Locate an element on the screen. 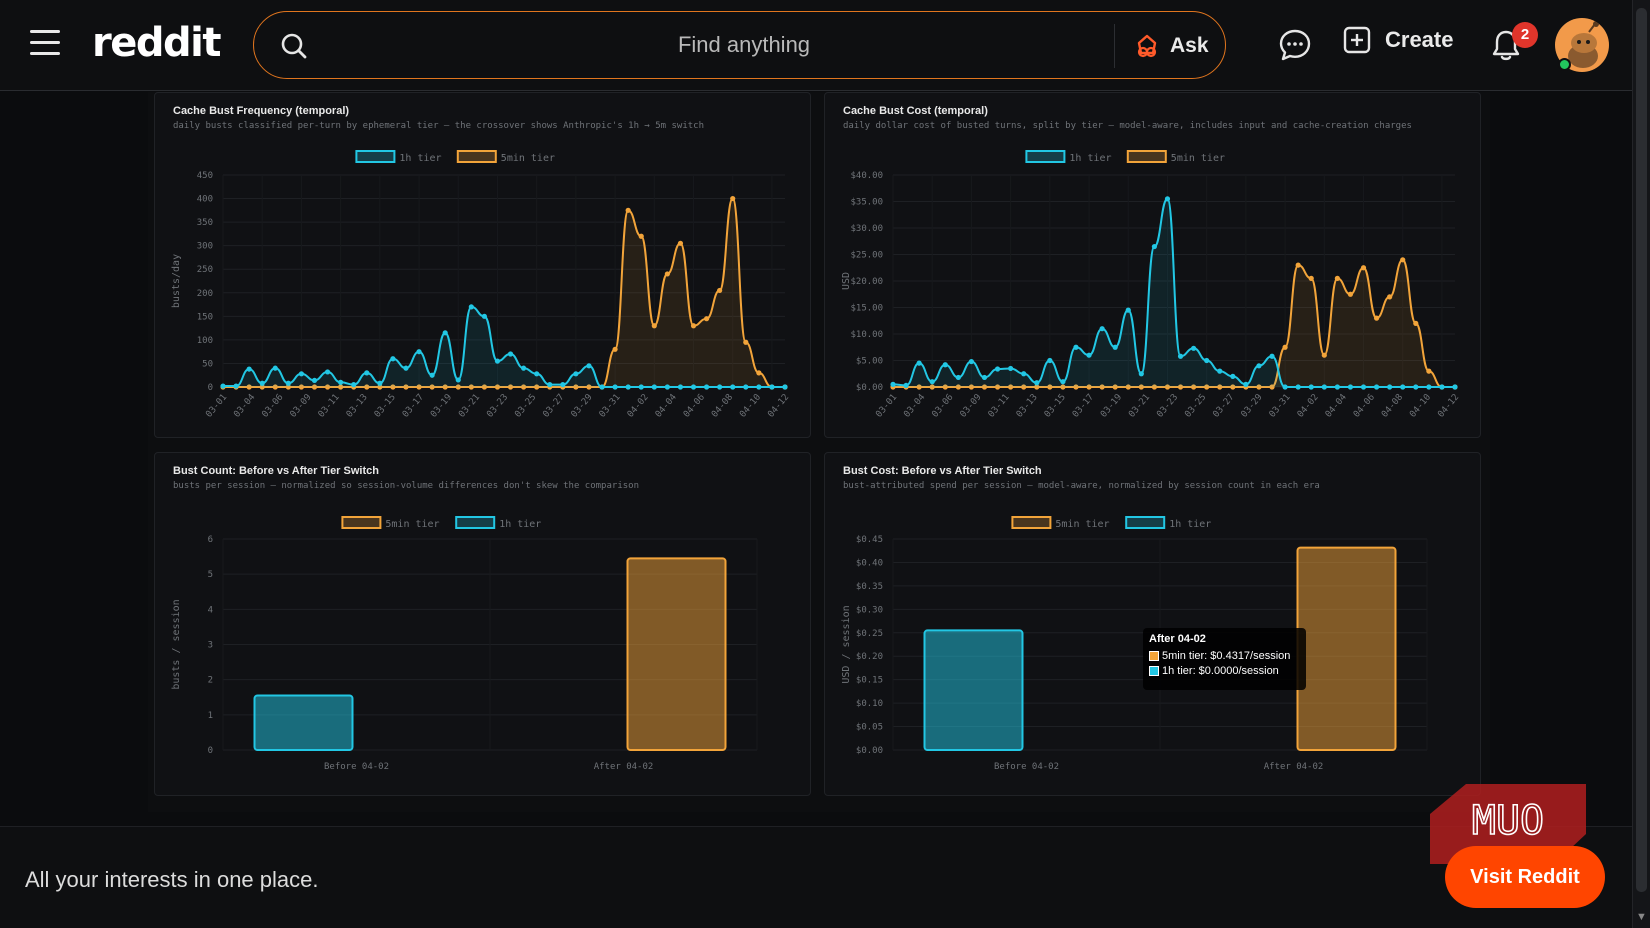 The height and width of the screenshot is (928, 1650). y-tick-label: $10.00 is located at coordinates (866, 335).